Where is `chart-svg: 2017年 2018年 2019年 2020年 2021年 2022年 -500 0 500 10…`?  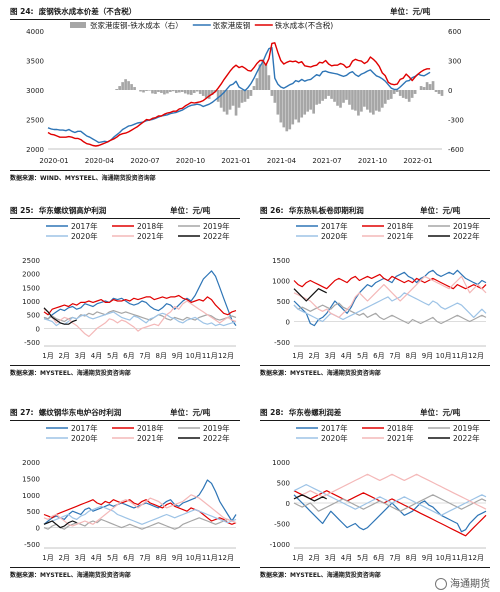 chart-svg: 2017年 2018年 2019年 2020年 2021年 2022年 -500 0 500 10… is located at coordinates (379, 290).